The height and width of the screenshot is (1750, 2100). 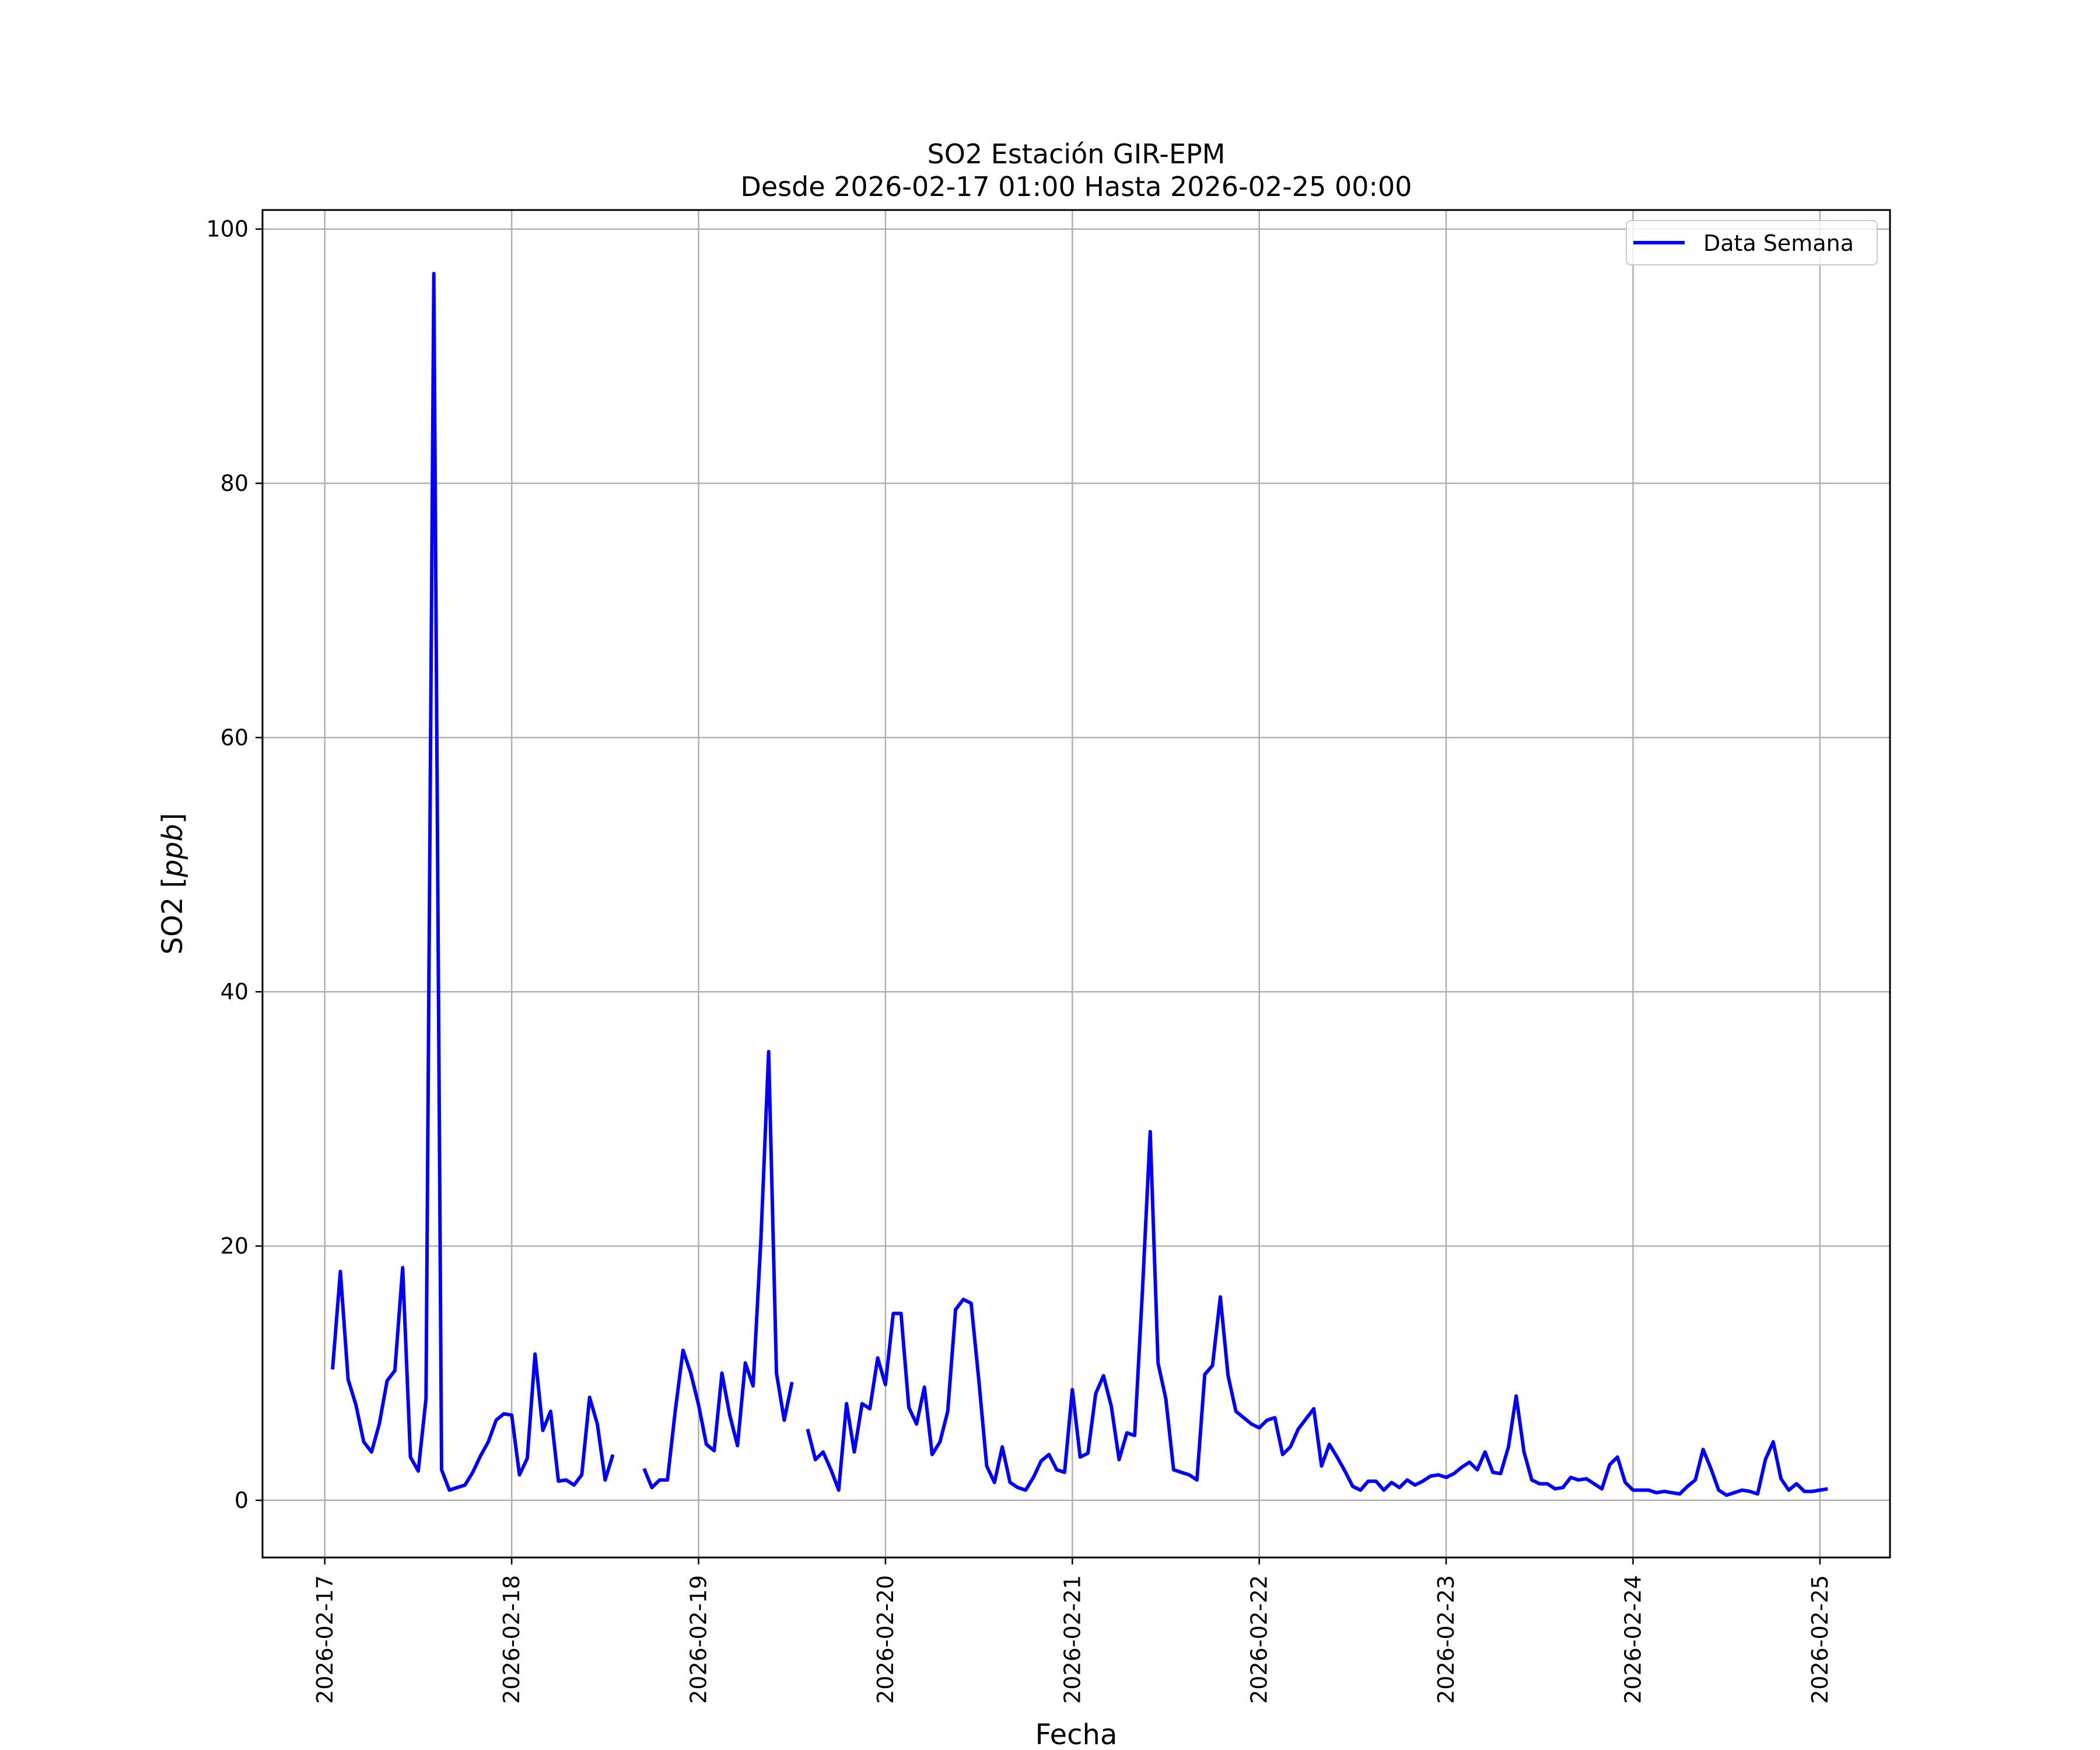 I want to click on x-tick-label: 2026-02-22, so click(x=1259, y=1639).